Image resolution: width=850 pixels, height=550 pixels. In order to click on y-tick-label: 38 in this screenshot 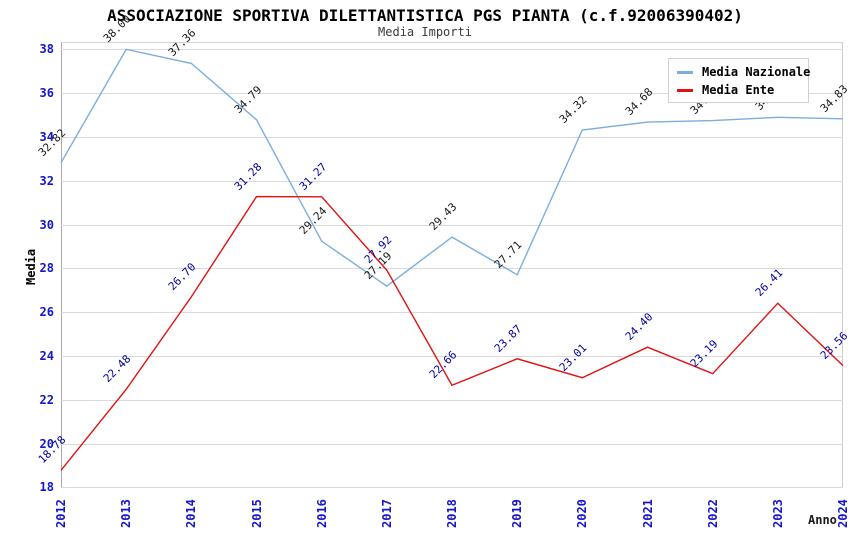, I will do `click(46, 49)`.